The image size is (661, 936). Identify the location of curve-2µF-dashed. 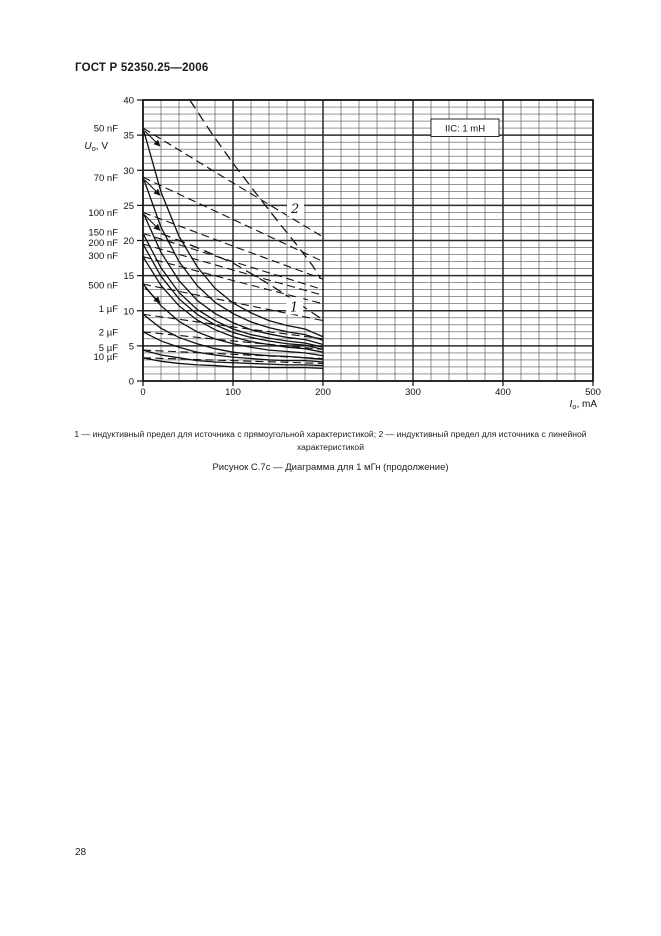
(233, 340).